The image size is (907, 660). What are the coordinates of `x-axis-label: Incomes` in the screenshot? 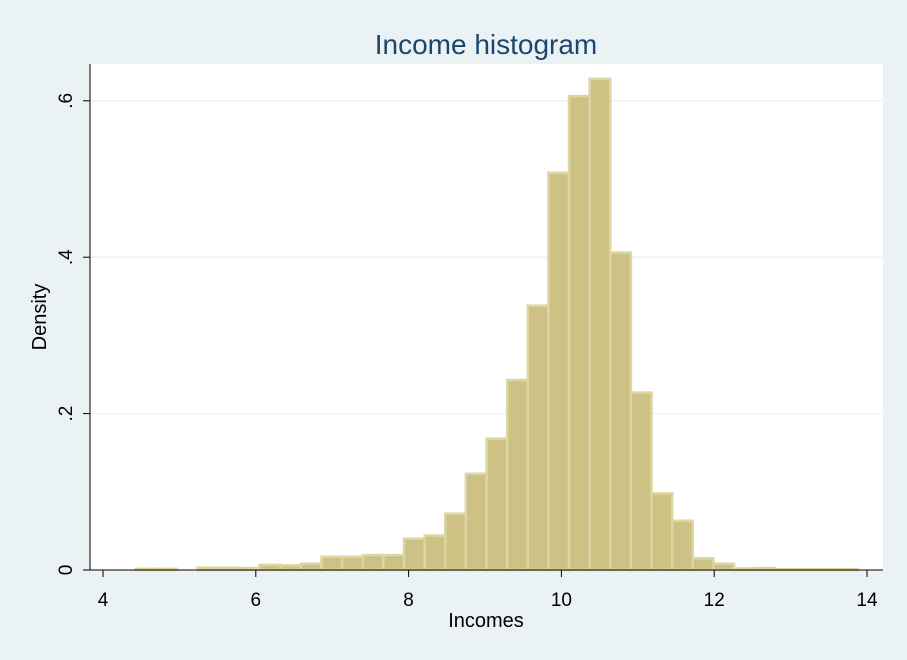 It's located at (486, 621).